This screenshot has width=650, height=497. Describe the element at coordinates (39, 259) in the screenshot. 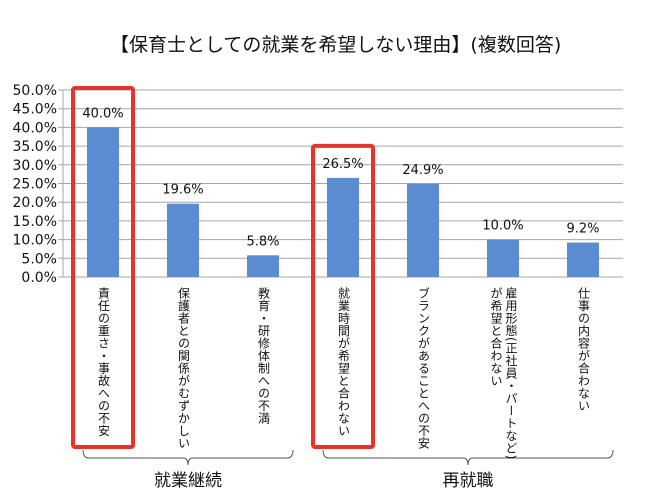

I see `y-tick-label: 5.0%` at that location.